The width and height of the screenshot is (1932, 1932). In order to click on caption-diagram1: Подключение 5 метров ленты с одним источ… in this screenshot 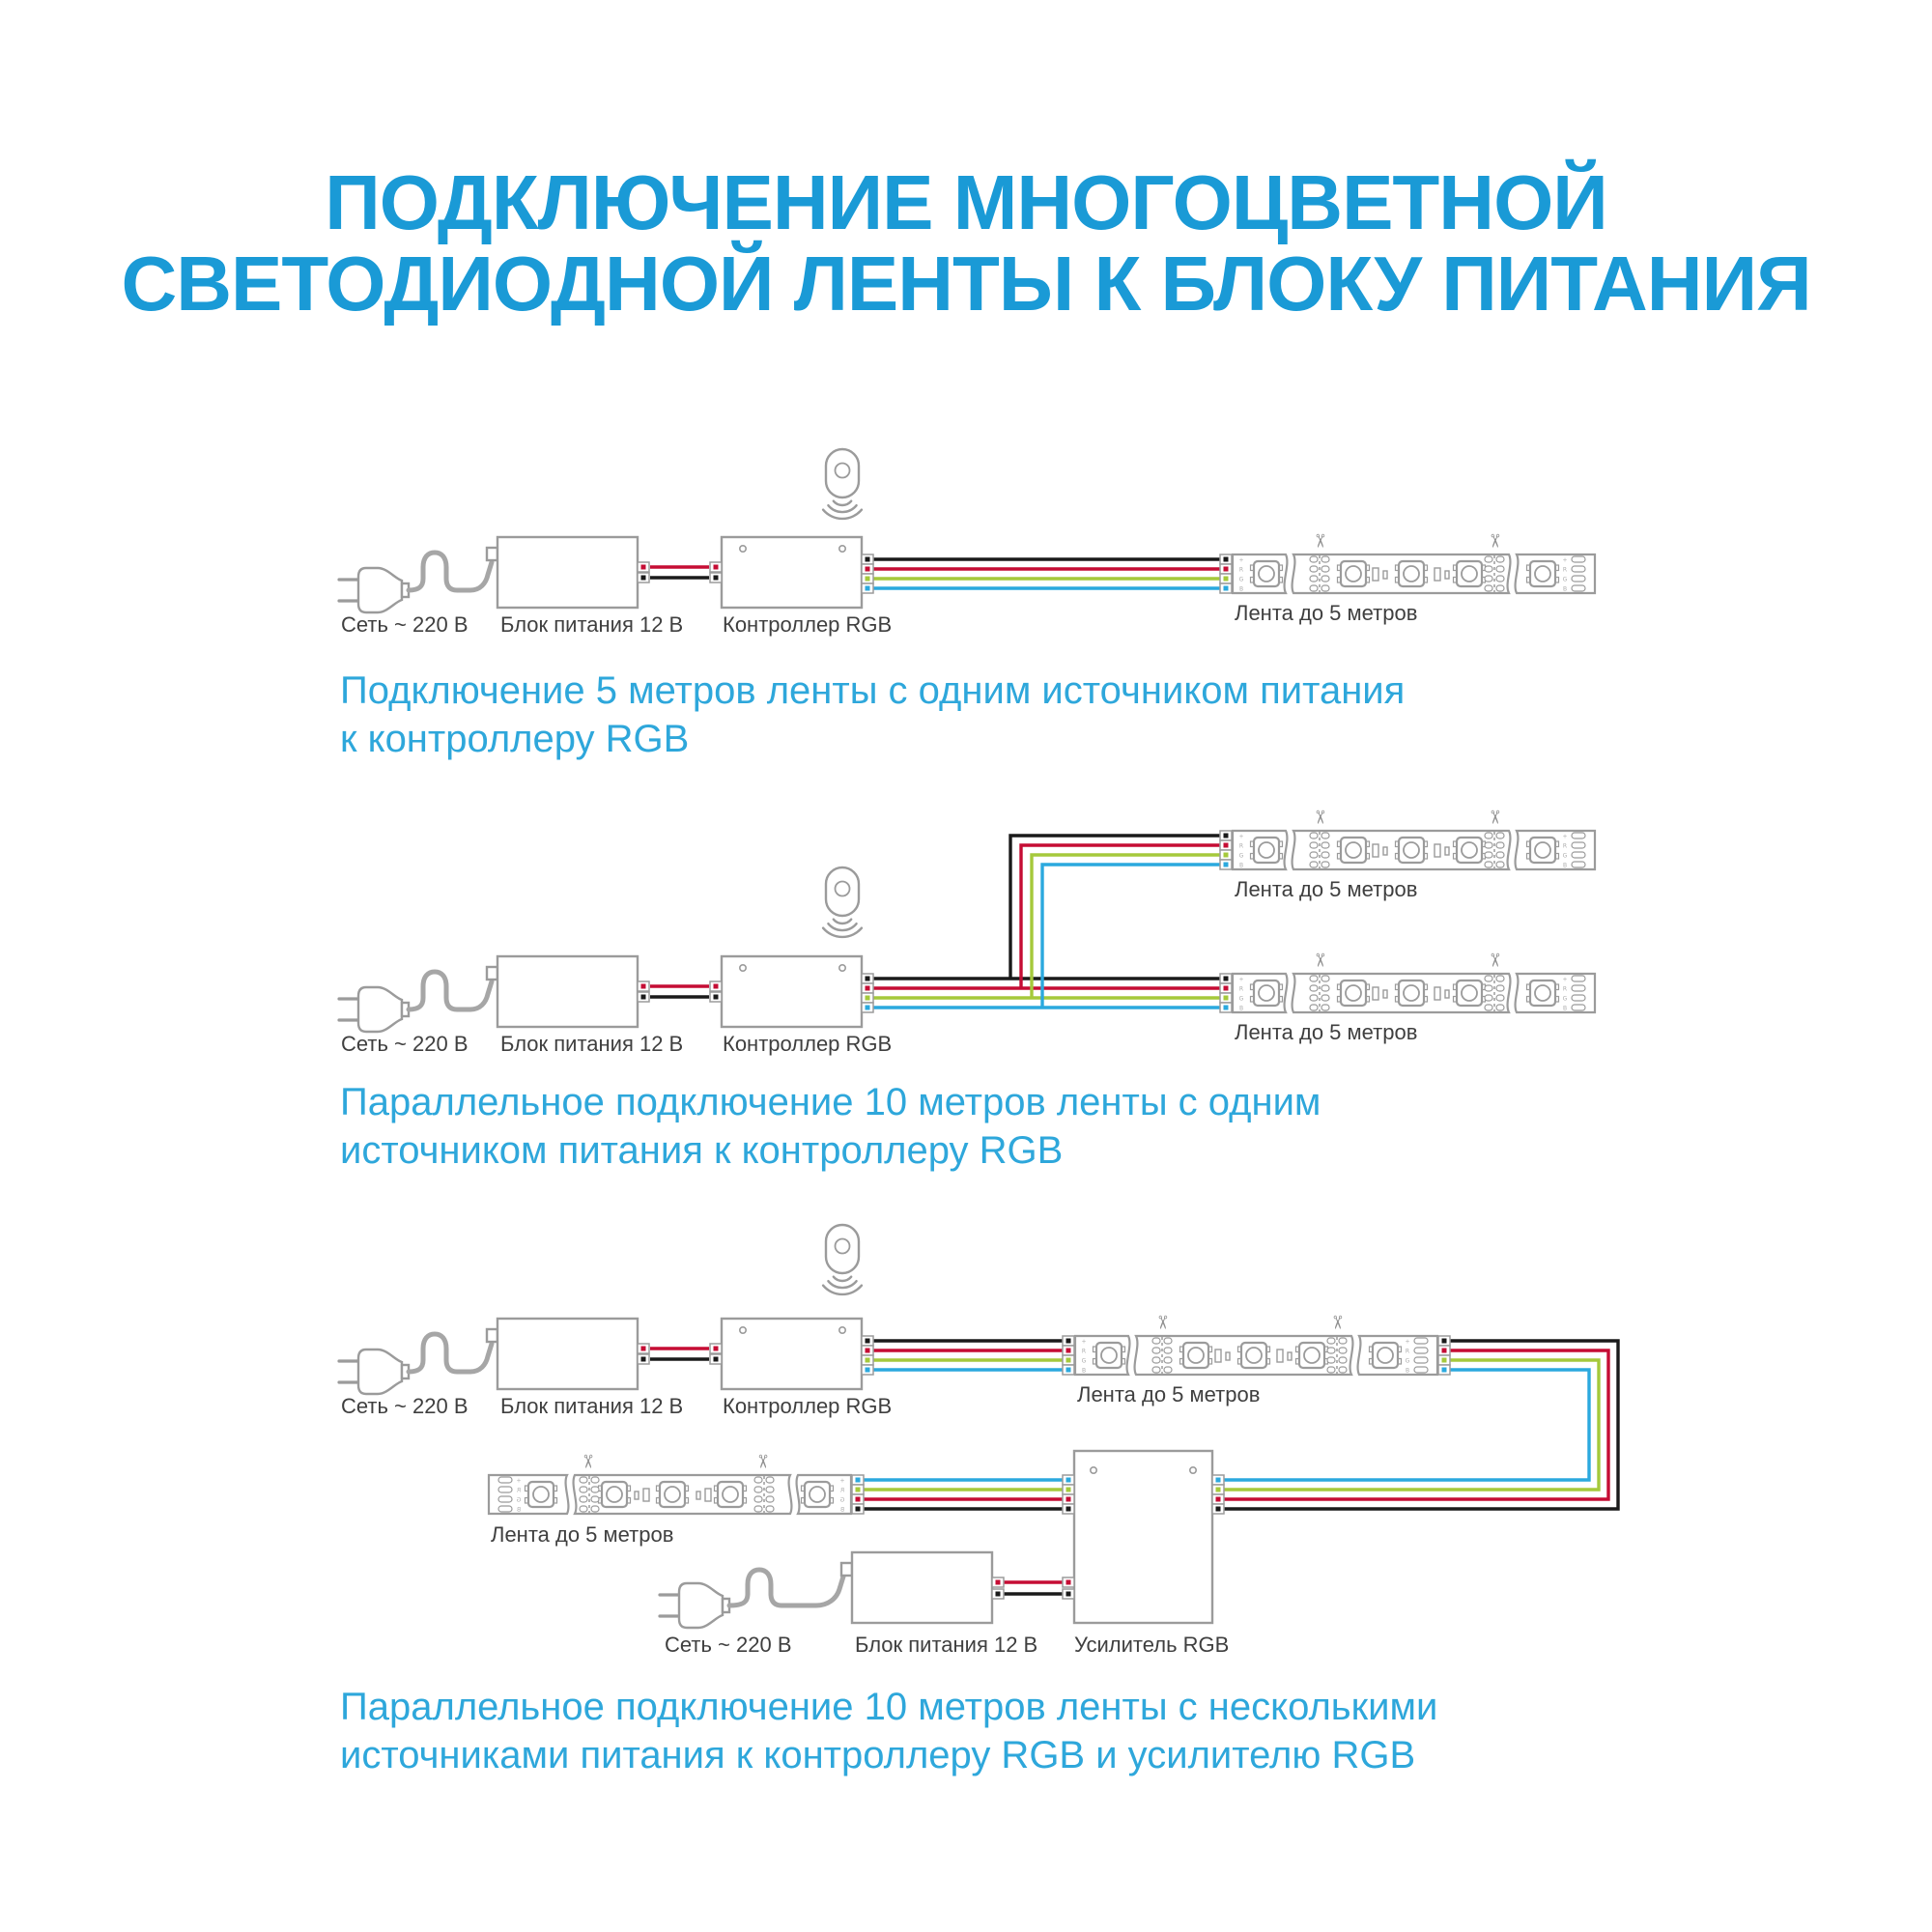, I will do `click(872, 715)`.